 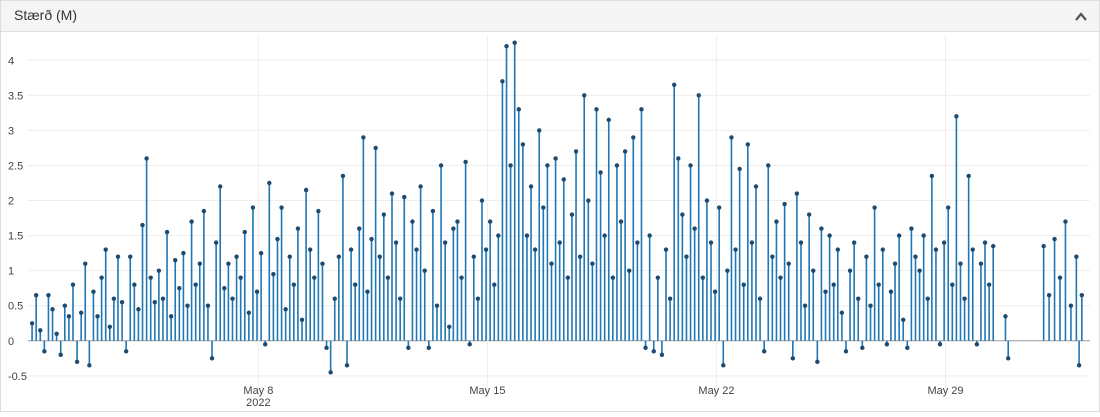 What do you see at coordinates (11, 272) in the screenshot?
I see `y-tick-label: 1` at bounding box center [11, 272].